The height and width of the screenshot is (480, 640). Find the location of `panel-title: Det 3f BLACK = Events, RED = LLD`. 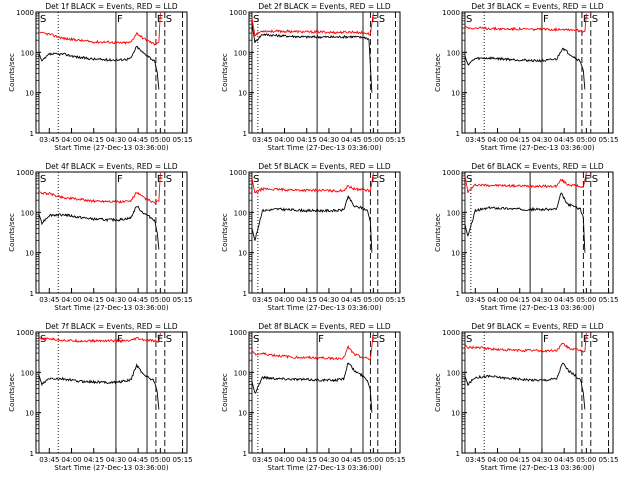

panel-title: Det 3f BLACK = Events, RED = LLD is located at coordinates (537, 6).